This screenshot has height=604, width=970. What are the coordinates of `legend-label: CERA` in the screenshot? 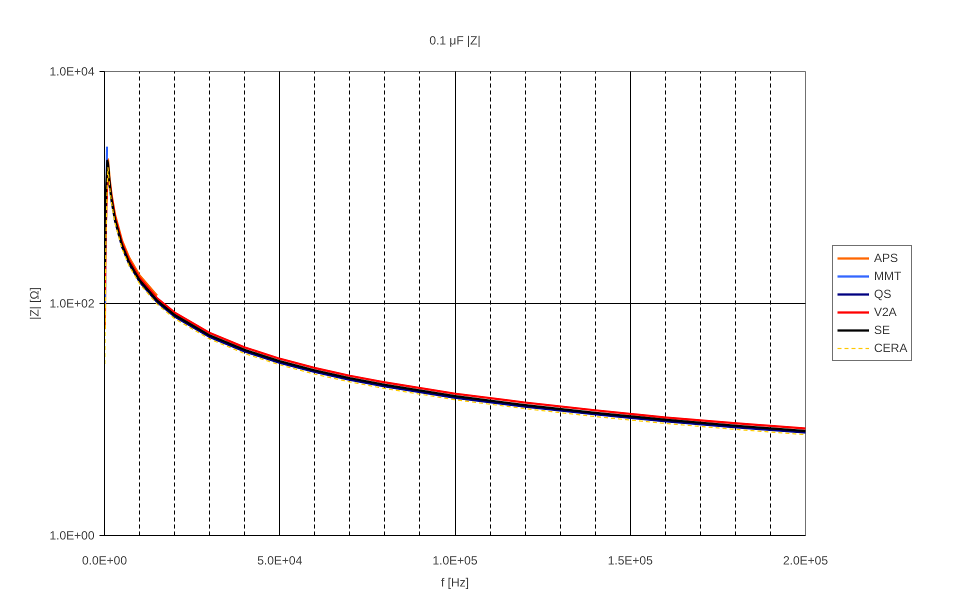 It's located at (891, 348).